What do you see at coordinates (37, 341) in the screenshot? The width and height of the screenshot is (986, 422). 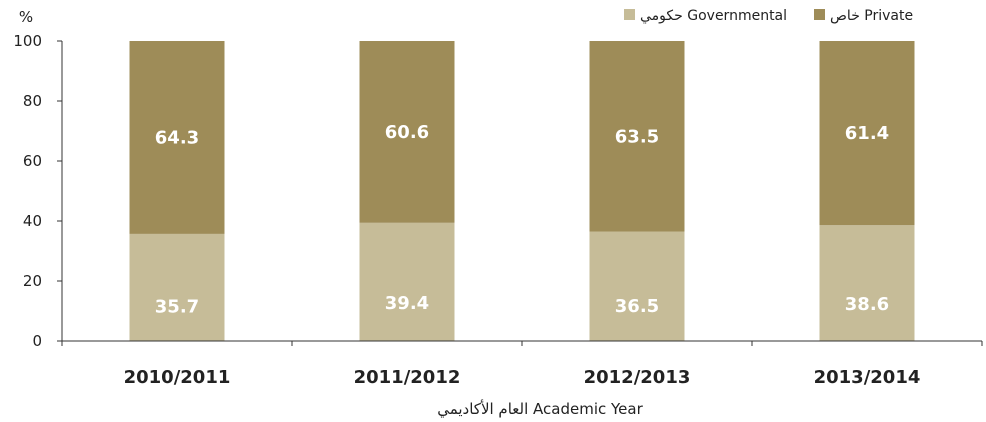 I see `y-tick-label: 0` at bounding box center [37, 341].